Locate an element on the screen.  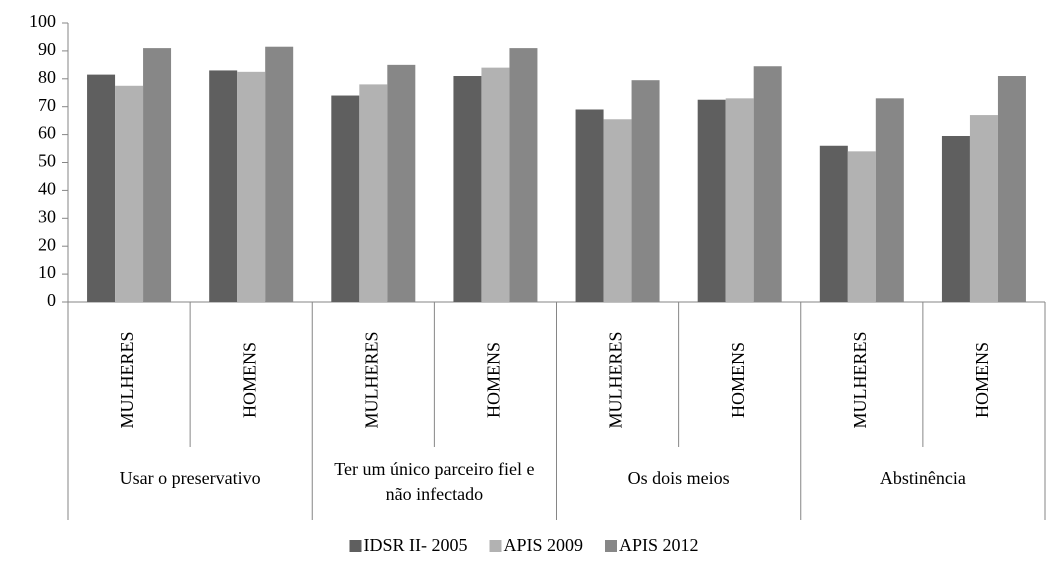
group-label: Usar o preservativo is located at coordinates (190, 478).